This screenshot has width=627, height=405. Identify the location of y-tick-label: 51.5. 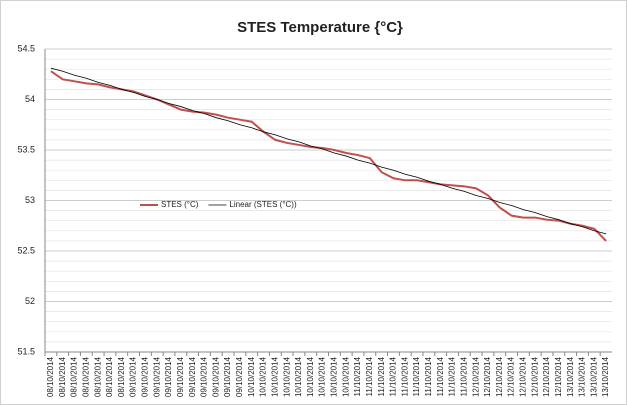
(26, 351).